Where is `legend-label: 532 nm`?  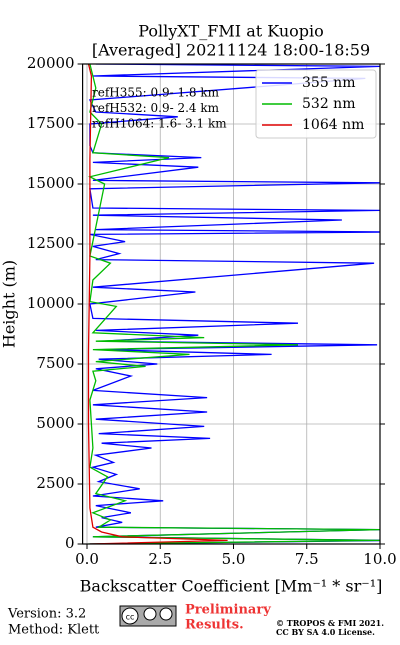
legend-label: 532 nm is located at coordinates (328, 104).